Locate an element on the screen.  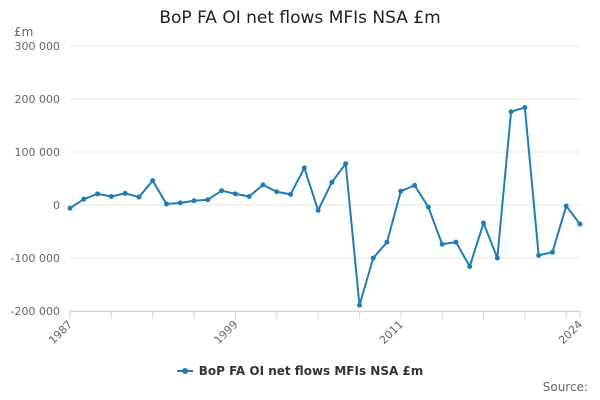
y-tick-label: -200 000 is located at coordinates (35, 311).